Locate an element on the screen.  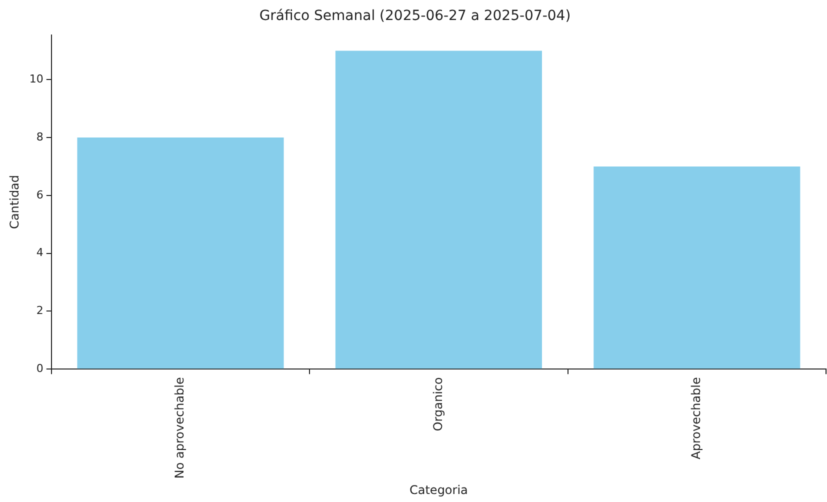
y-tick-label: 6 is located at coordinates (40, 195).